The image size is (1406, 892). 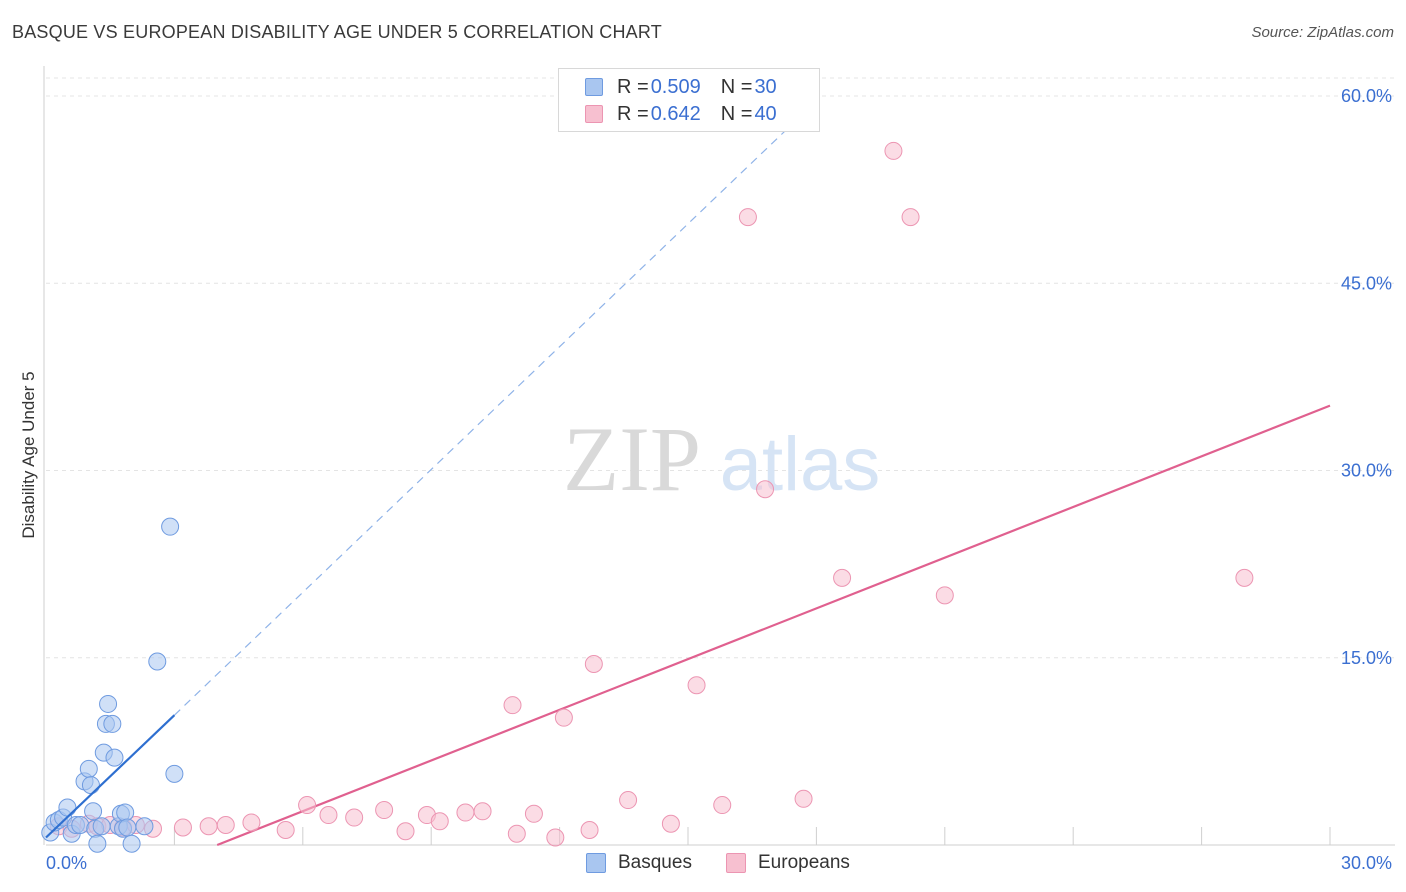 I want to click on legend-r-value: 0.642, so click(x=675, y=113).